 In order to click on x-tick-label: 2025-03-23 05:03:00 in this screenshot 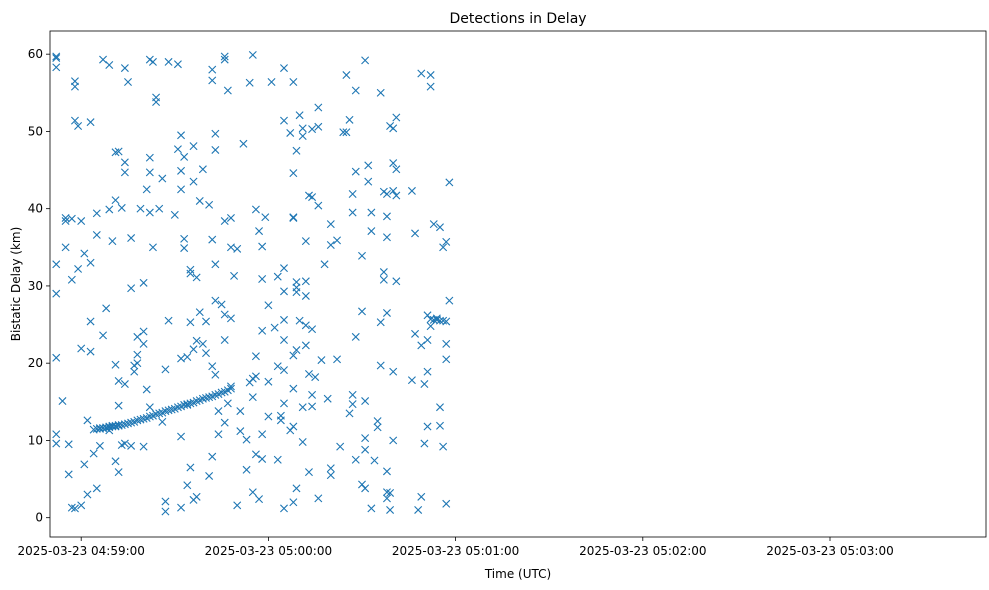, I will do `click(829, 551)`.